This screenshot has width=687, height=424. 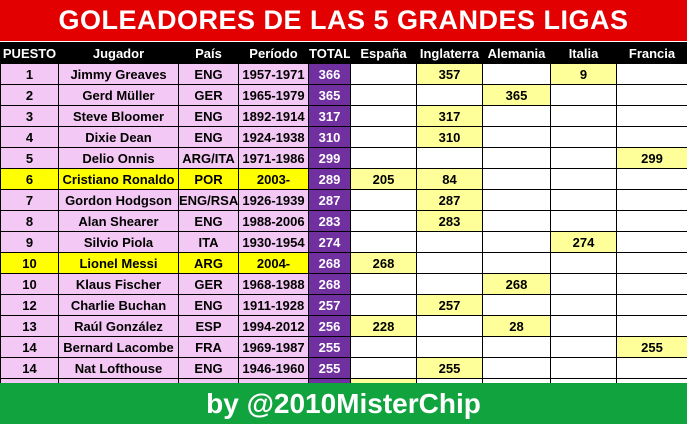 What do you see at coordinates (118, 158) in the screenshot?
I see `player-cell: Delio Onnis` at bounding box center [118, 158].